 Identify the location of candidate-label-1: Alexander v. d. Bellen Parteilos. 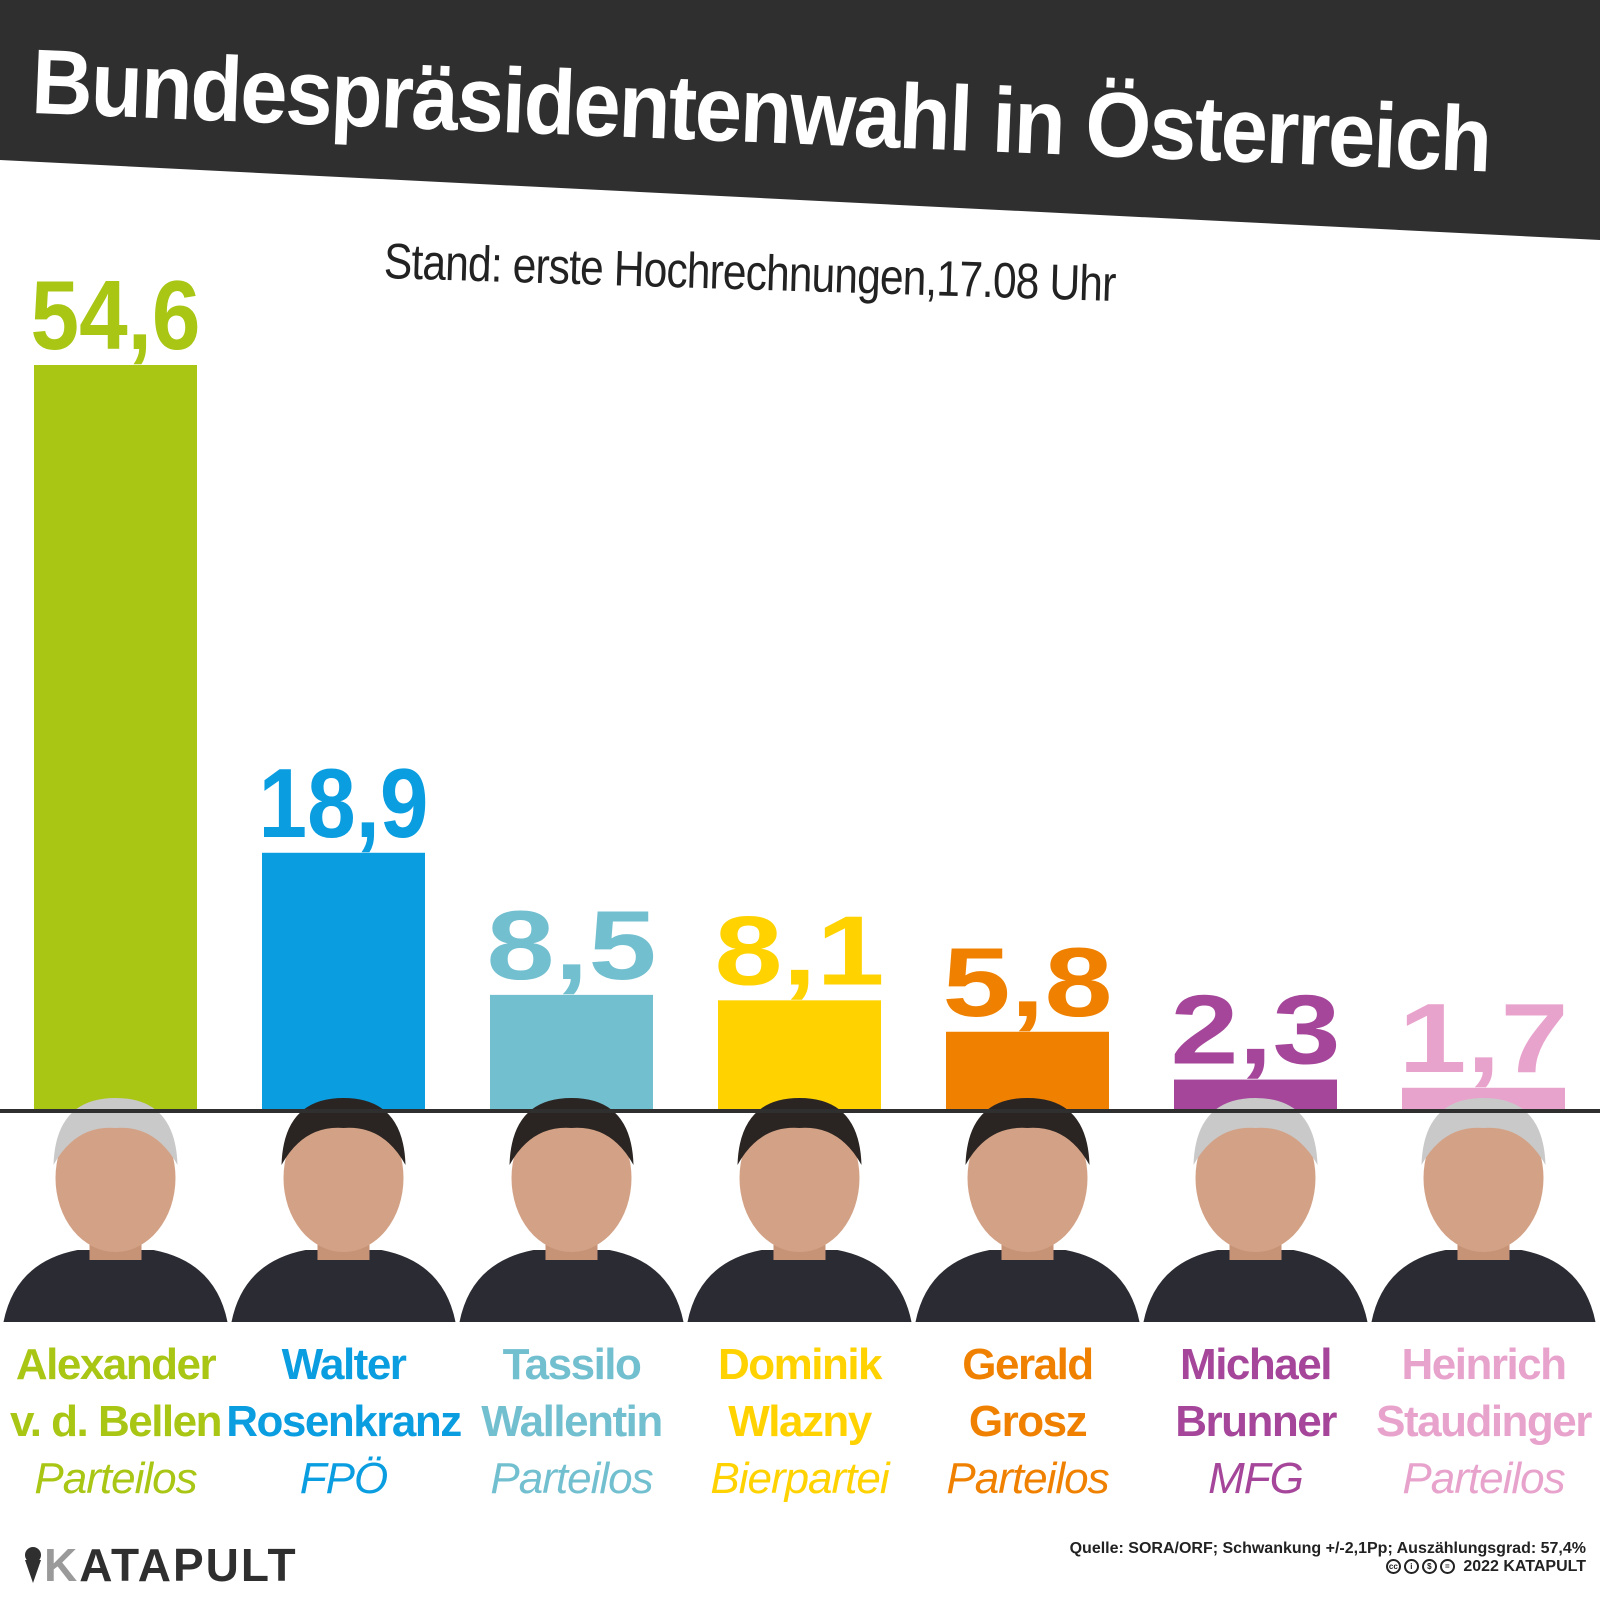
(118, 1421).